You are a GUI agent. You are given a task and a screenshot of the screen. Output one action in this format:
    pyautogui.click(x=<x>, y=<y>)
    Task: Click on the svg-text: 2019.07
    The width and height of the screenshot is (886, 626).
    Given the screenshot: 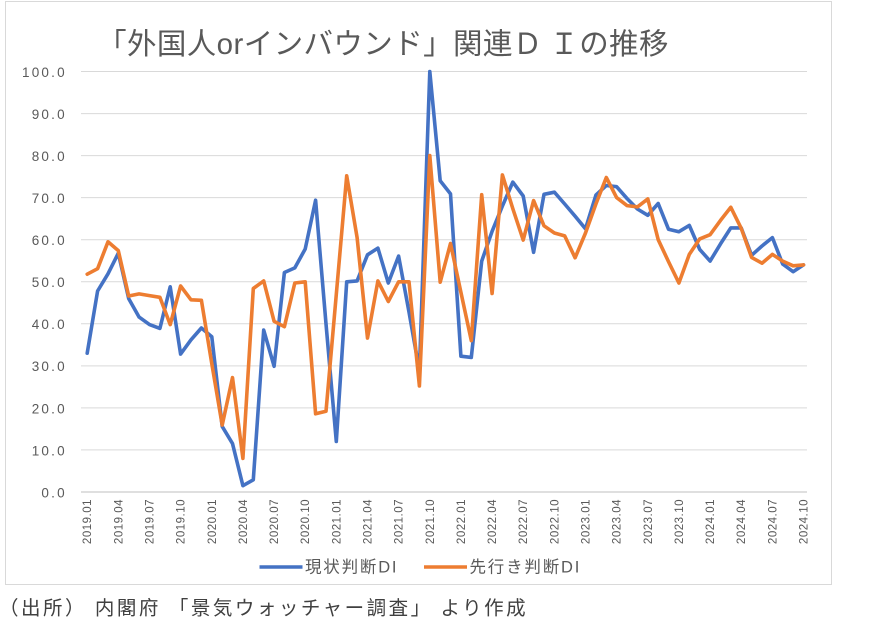 What is the action you would take?
    pyautogui.click(x=151, y=521)
    